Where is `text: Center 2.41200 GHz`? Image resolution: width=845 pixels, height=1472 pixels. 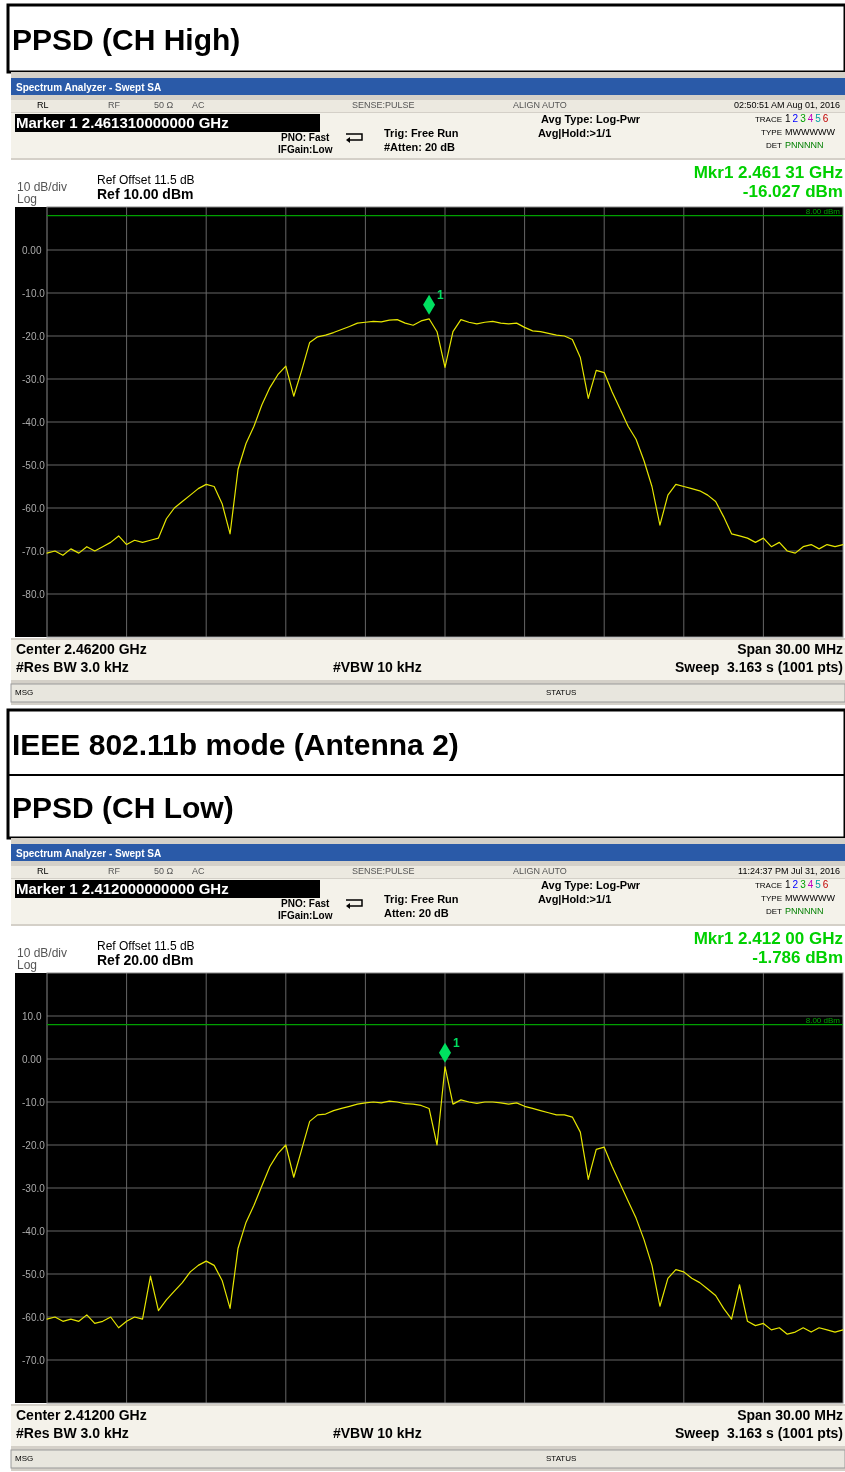
text: Center 2.41200 GHz is located at coordinates (81, 1415).